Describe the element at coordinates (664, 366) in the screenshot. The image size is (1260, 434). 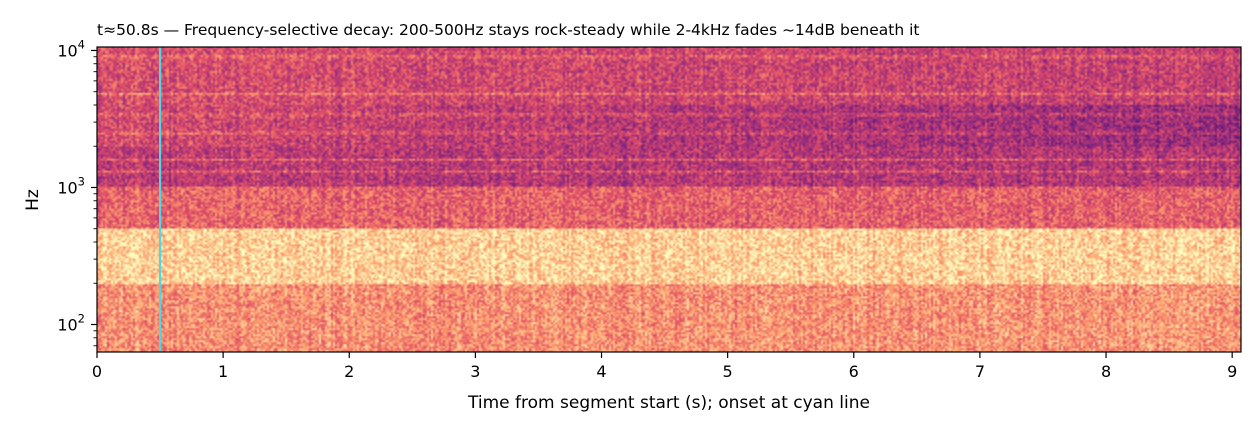
I see `x-axis: 0 1 2 3 4 5 6 7 8 9` at that location.